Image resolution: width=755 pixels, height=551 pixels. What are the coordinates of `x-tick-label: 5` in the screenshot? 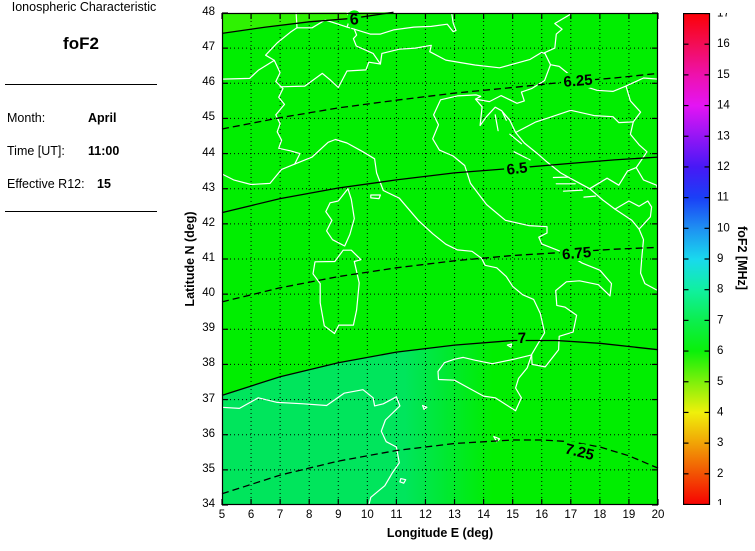 It's located at (222, 515).